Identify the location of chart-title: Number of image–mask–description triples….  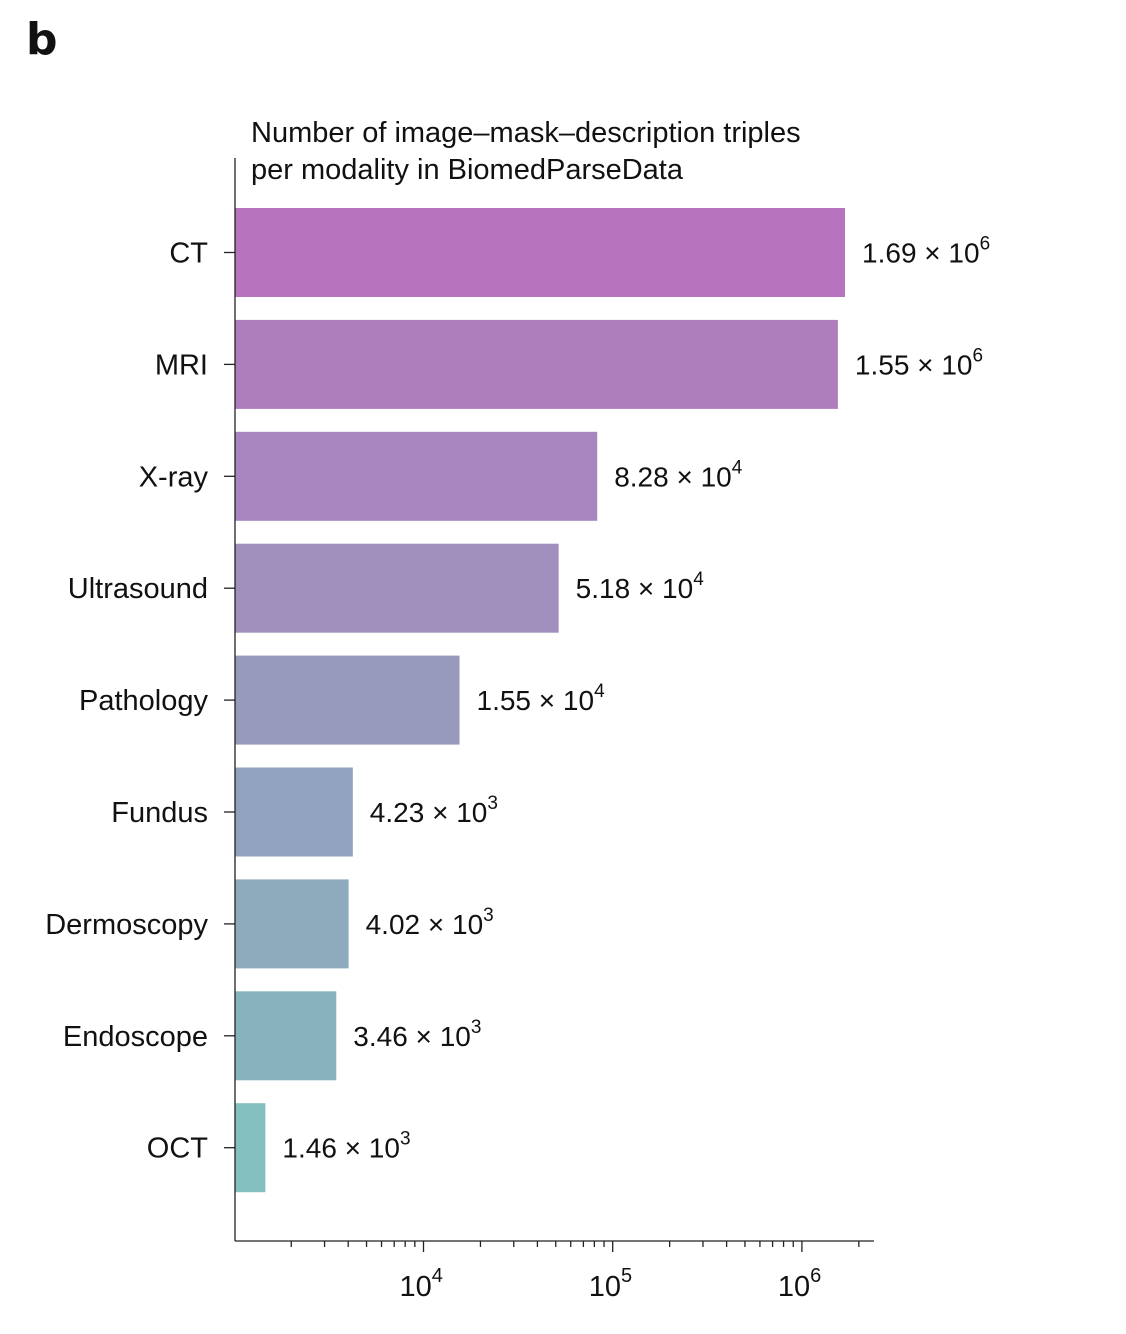
(526, 151).